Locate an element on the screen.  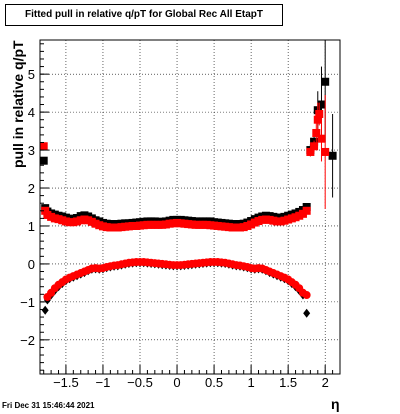
x-tick-label: −1 is located at coordinates (103, 382).